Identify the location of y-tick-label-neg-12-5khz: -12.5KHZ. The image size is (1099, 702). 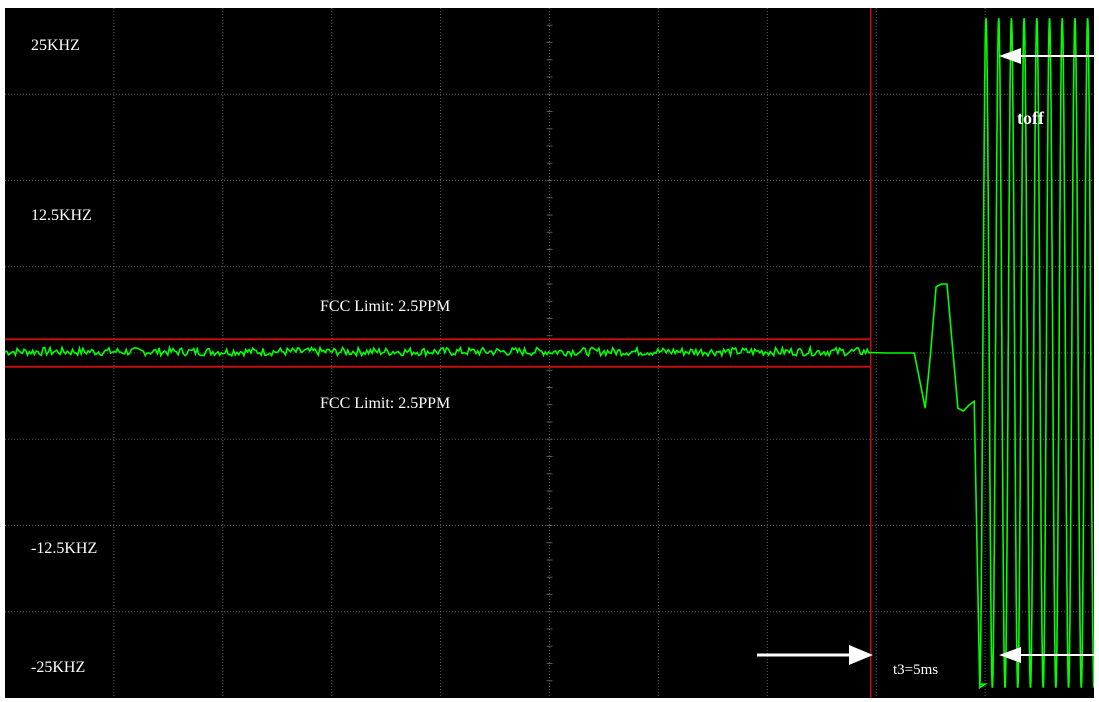
(64, 548).